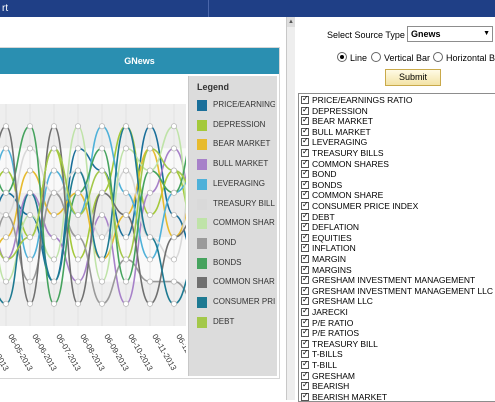  I want to click on keyword-label: CONSUMER PRICE INDEX, so click(365, 206).